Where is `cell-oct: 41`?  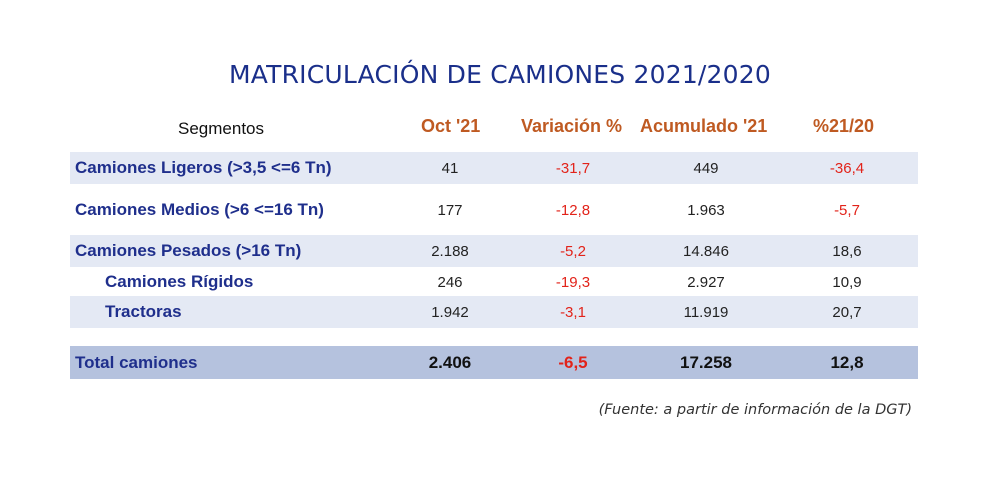
cell-oct: 41 is located at coordinates (450, 168).